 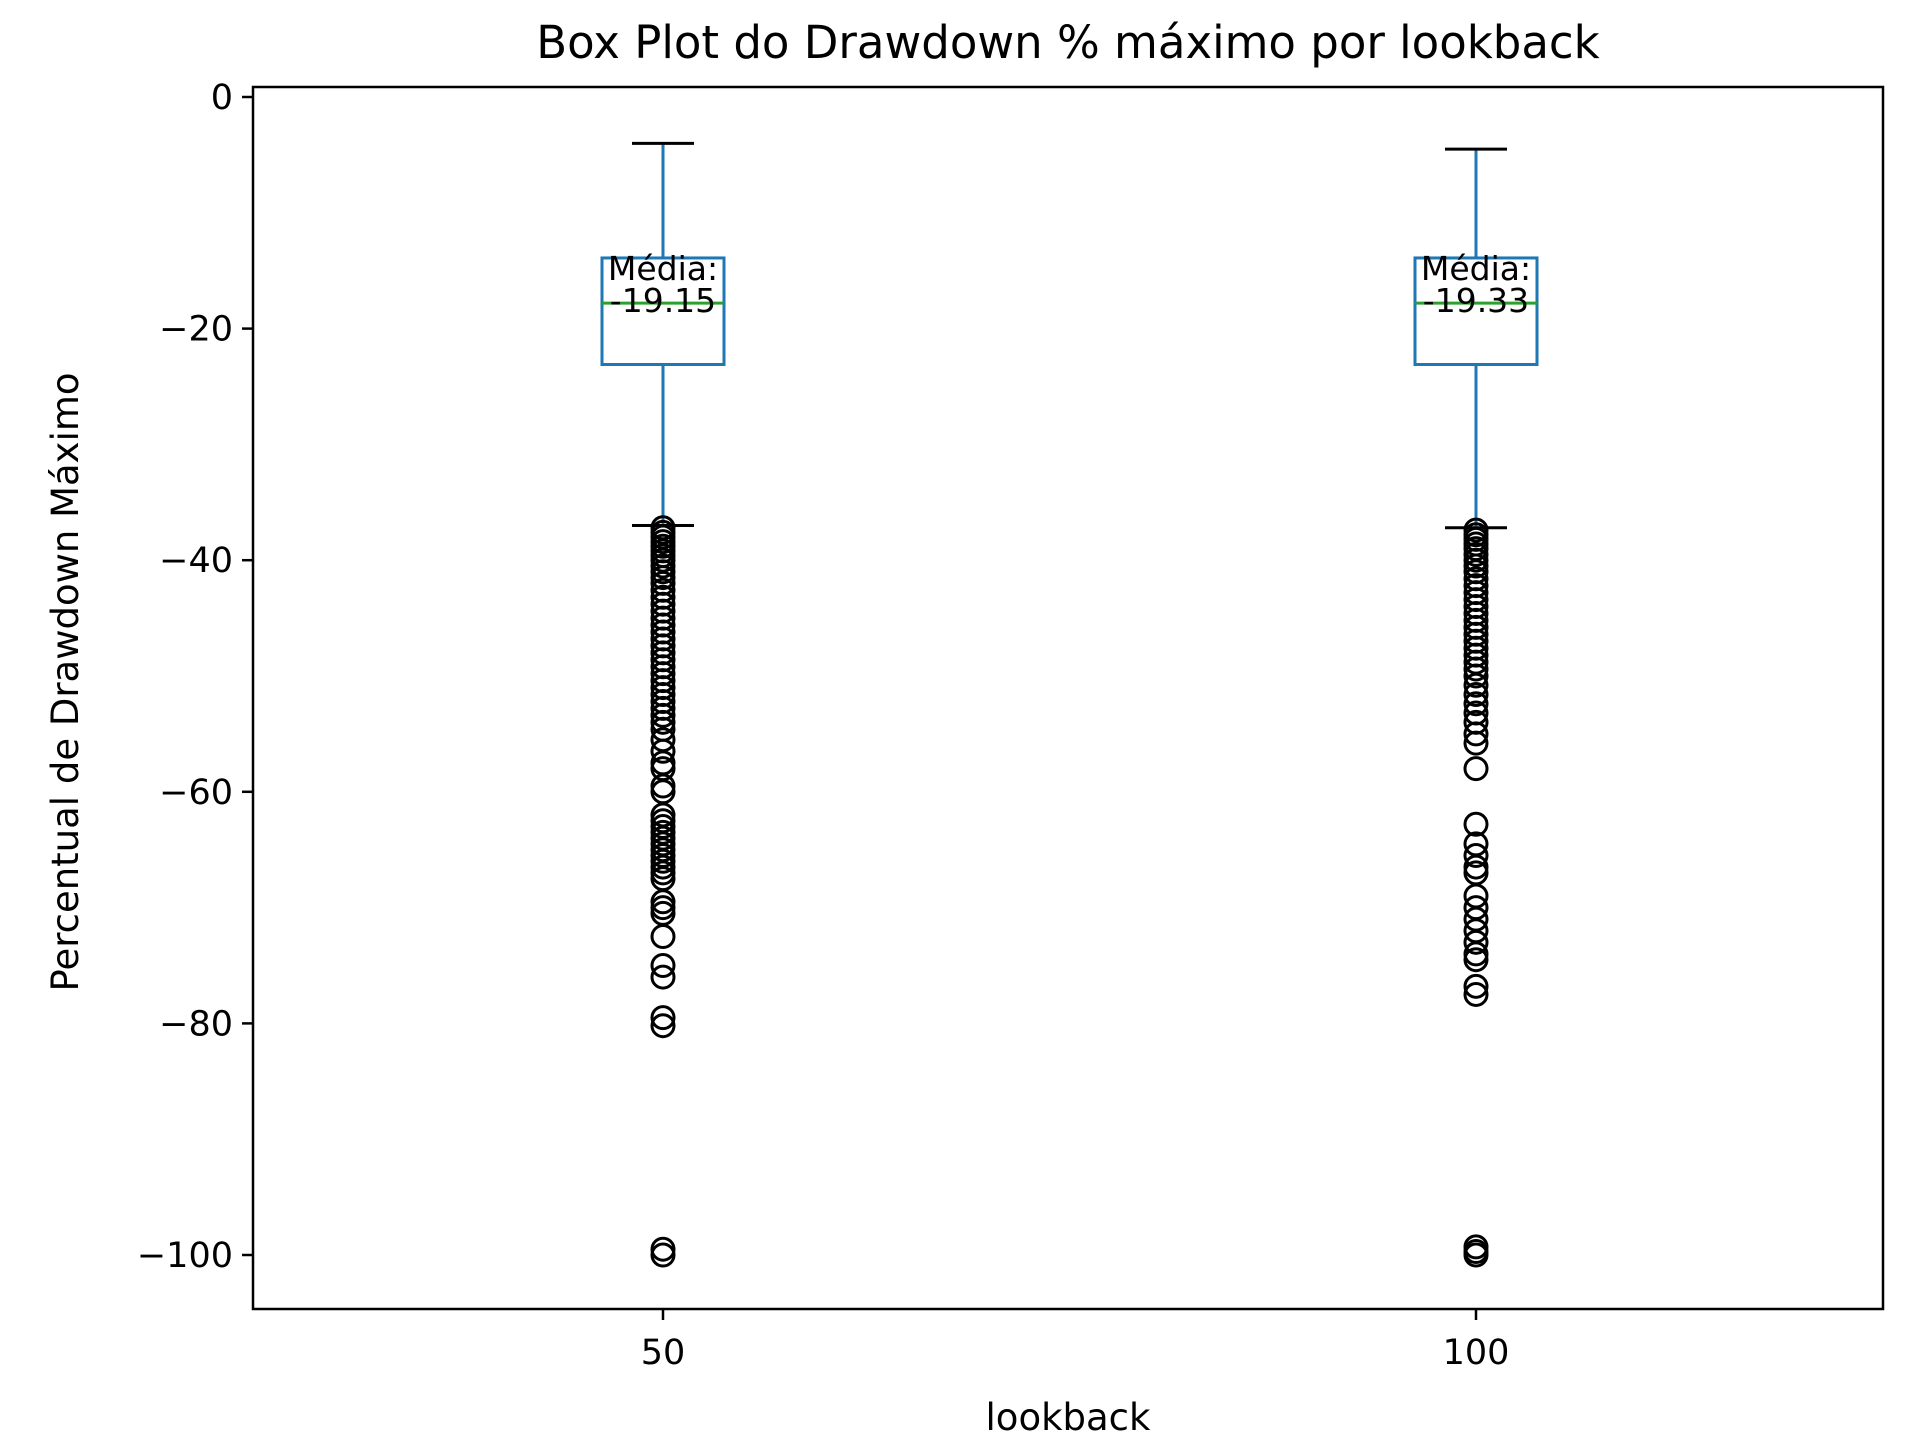 What do you see at coordinates (196, 330) in the screenshot?
I see `y-tick-label: −20` at bounding box center [196, 330].